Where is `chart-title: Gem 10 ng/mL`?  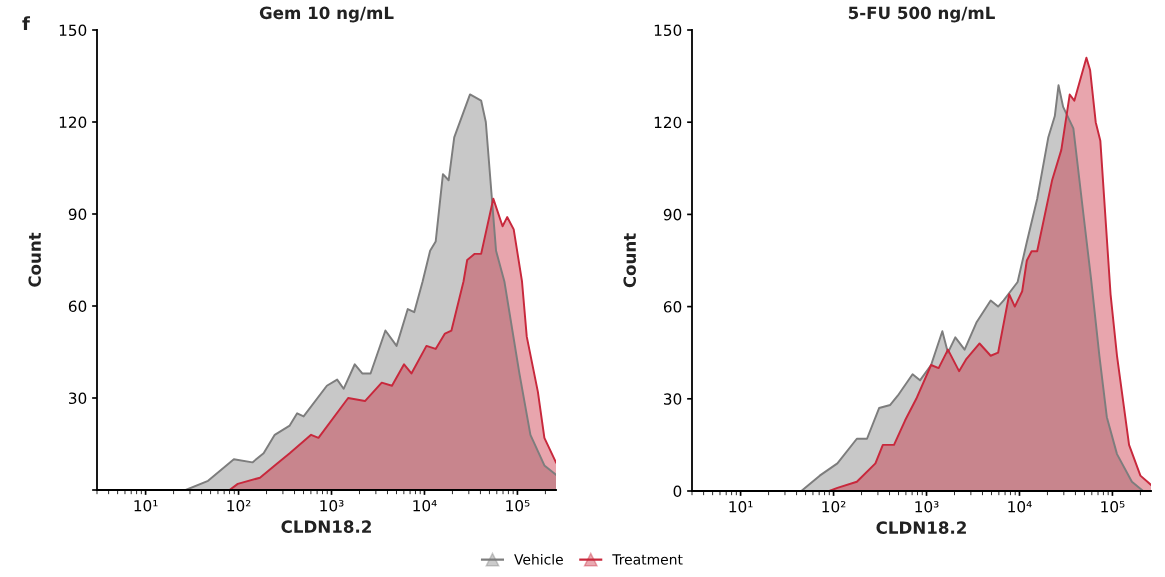
chart-title: Gem 10 ng/mL is located at coordinates (326, 14).